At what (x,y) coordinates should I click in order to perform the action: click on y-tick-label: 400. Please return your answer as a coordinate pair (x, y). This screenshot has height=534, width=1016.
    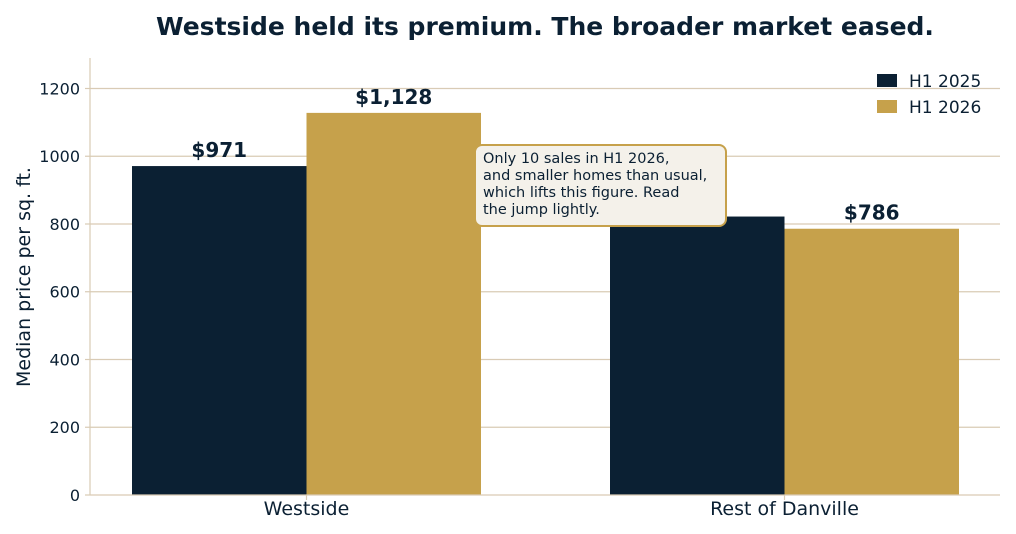
    Looking at the image, I should click on (64, 359).